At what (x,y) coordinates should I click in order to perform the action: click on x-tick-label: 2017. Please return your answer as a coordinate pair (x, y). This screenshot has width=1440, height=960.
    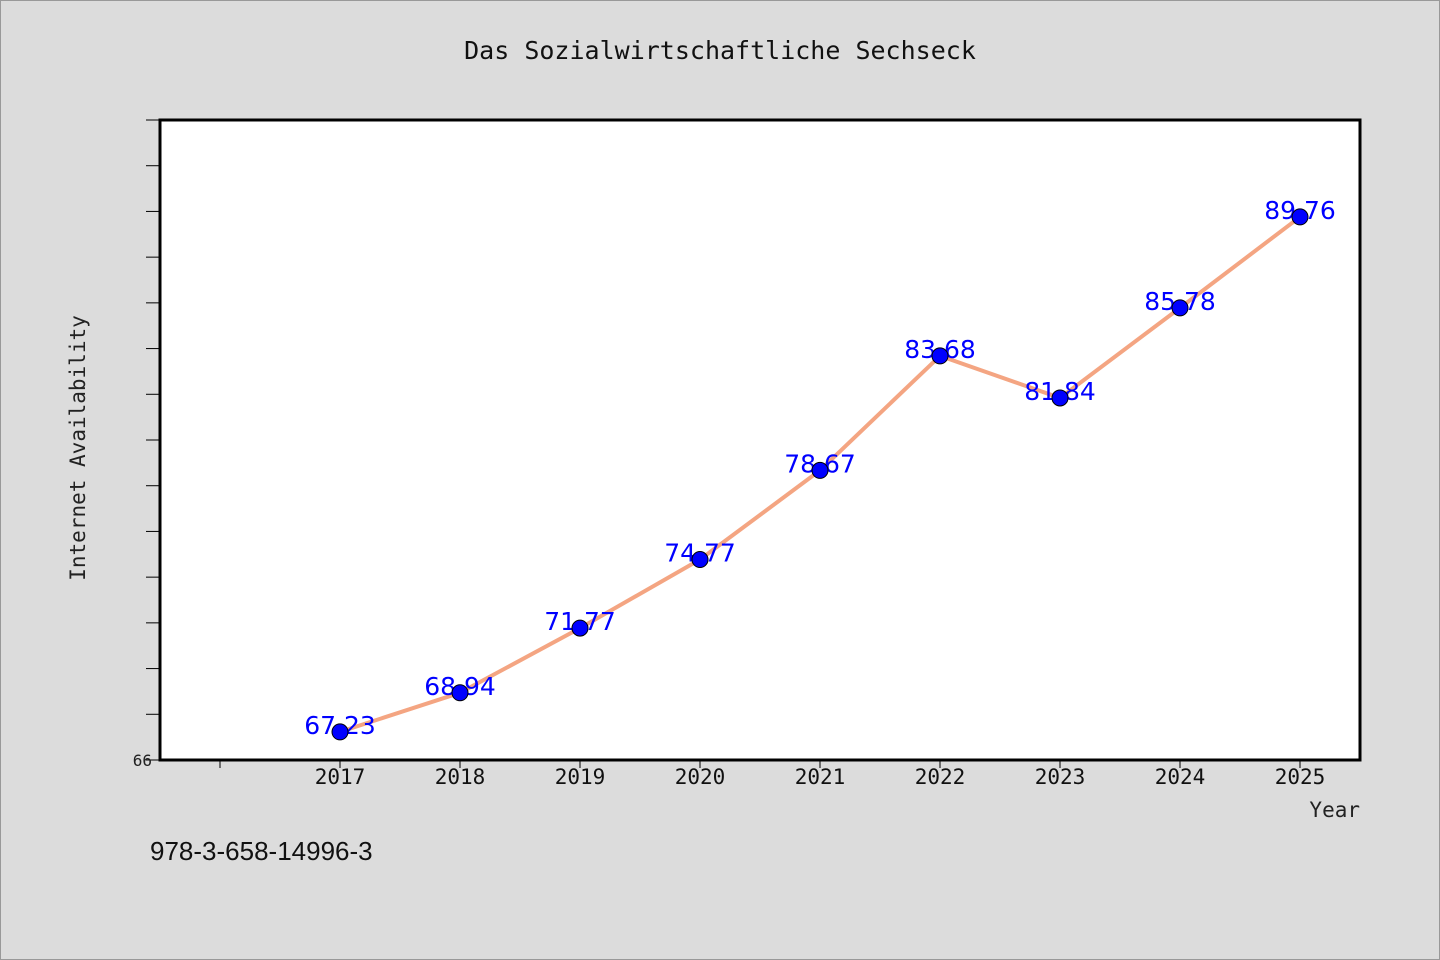
    Looking at the image, I should click on (340, 777).